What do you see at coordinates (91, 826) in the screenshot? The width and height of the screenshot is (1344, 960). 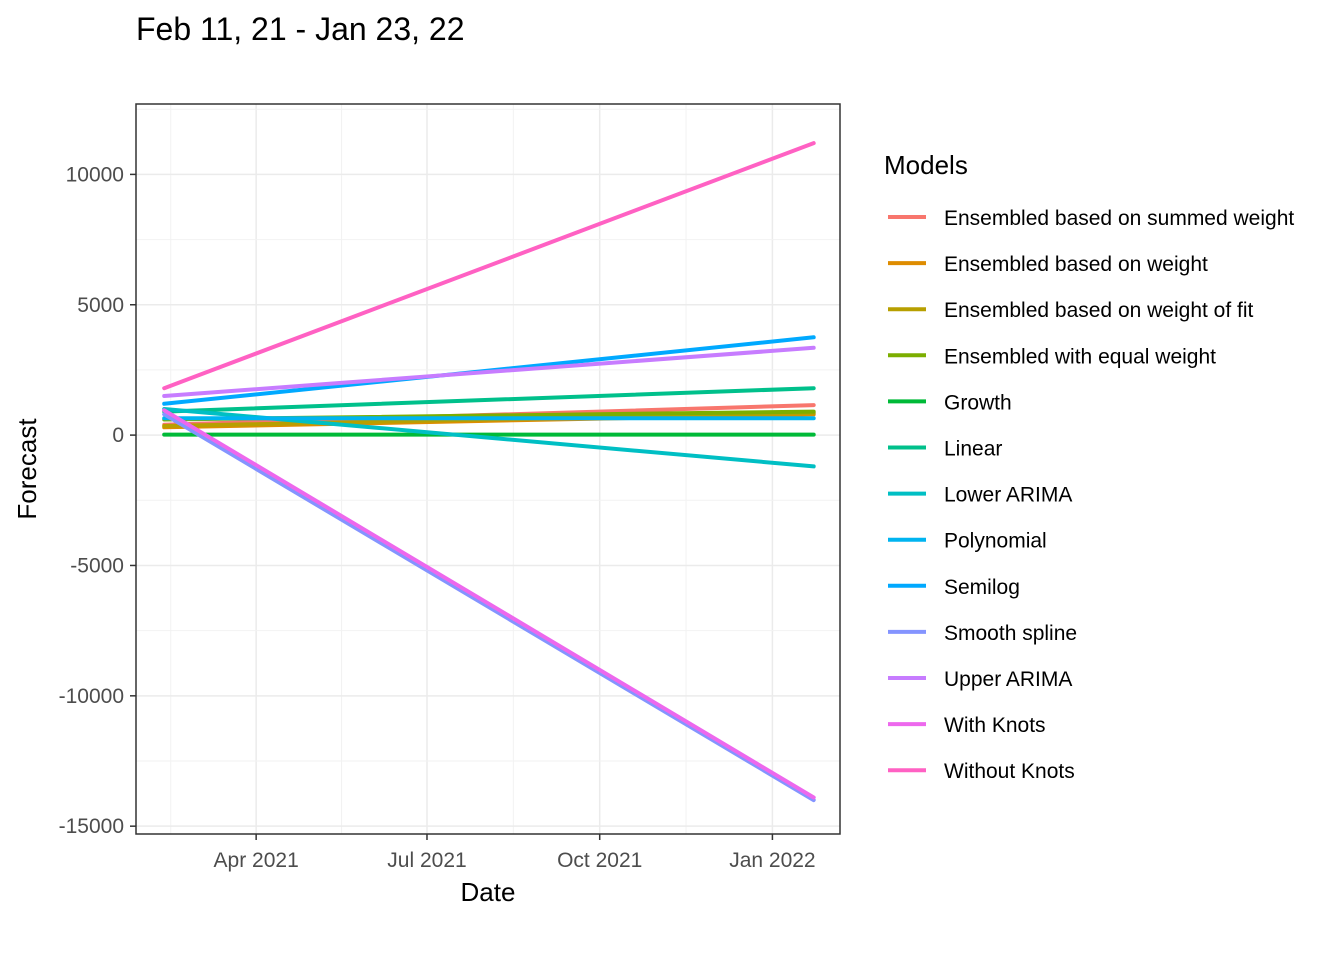 I see `y-tick-label: -15000` at bounding box center [91, 826].